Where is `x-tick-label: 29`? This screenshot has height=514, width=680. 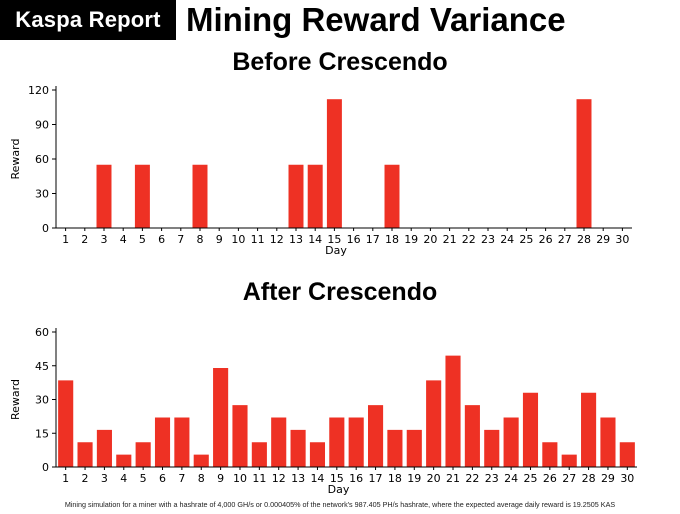 x-tick-label: 29 is located at coordinates (603, 239).